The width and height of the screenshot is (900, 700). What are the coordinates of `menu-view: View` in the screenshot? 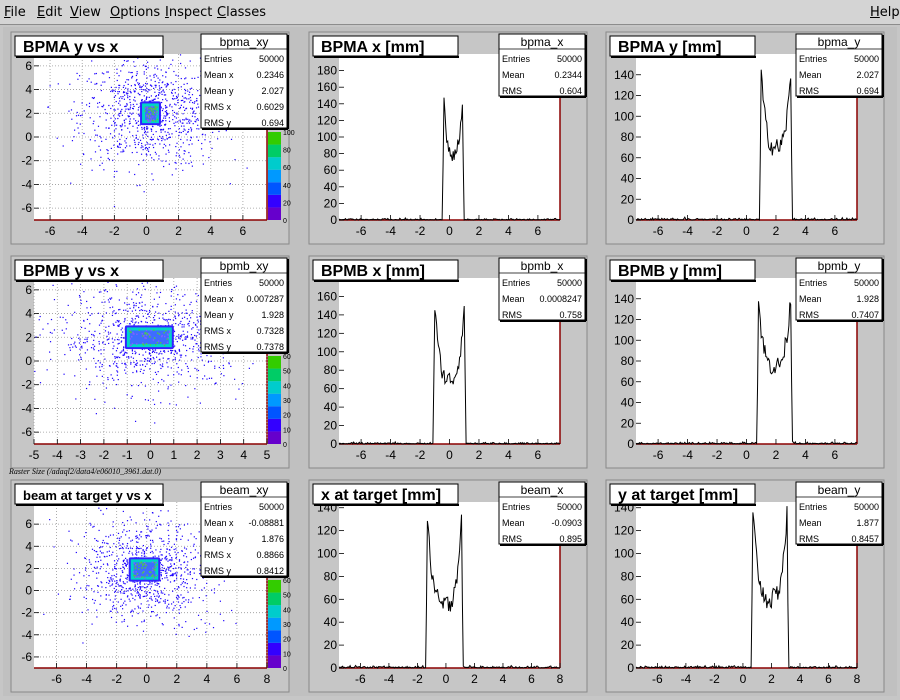 It's located at (85, 12).